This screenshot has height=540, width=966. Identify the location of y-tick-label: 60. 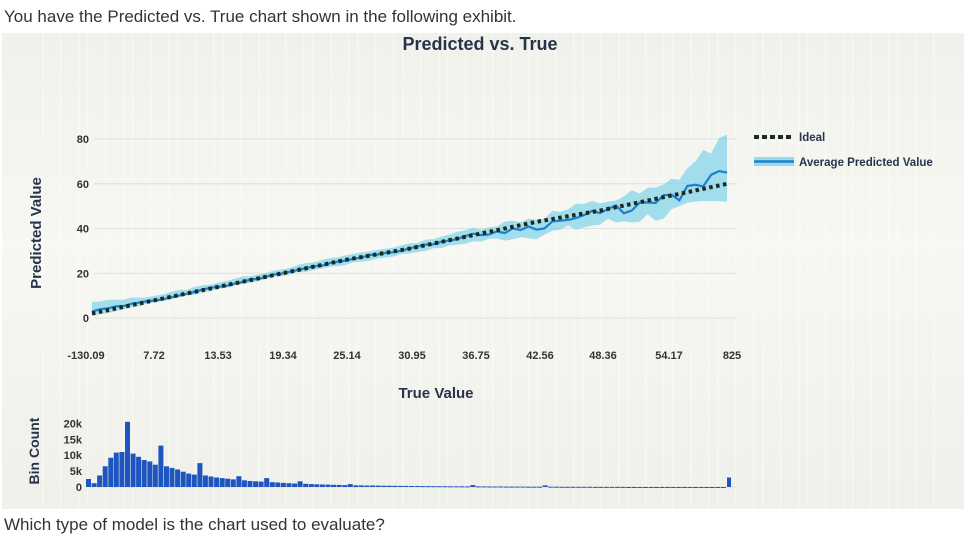
(83, 185).